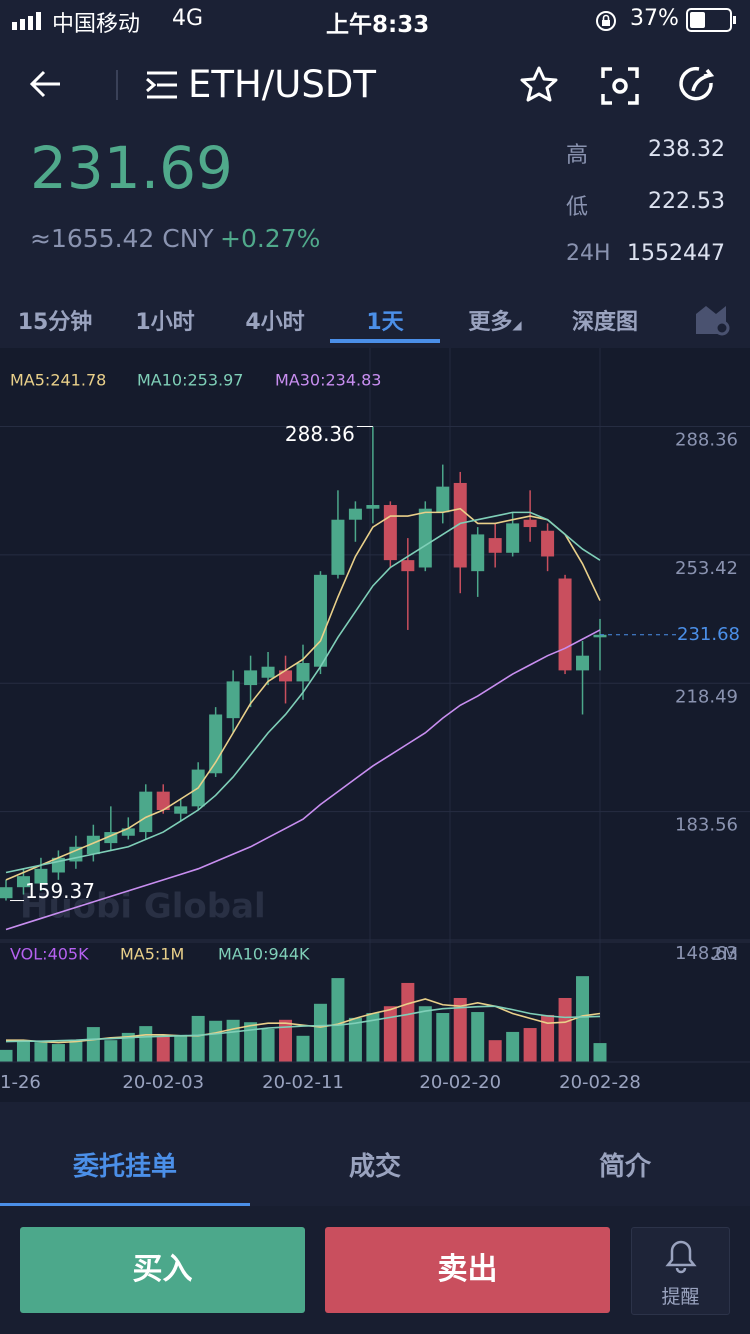 This screenshot has width=750, height=1334. I want to click on volume-legend: VOL:405K, so click(49, 954).